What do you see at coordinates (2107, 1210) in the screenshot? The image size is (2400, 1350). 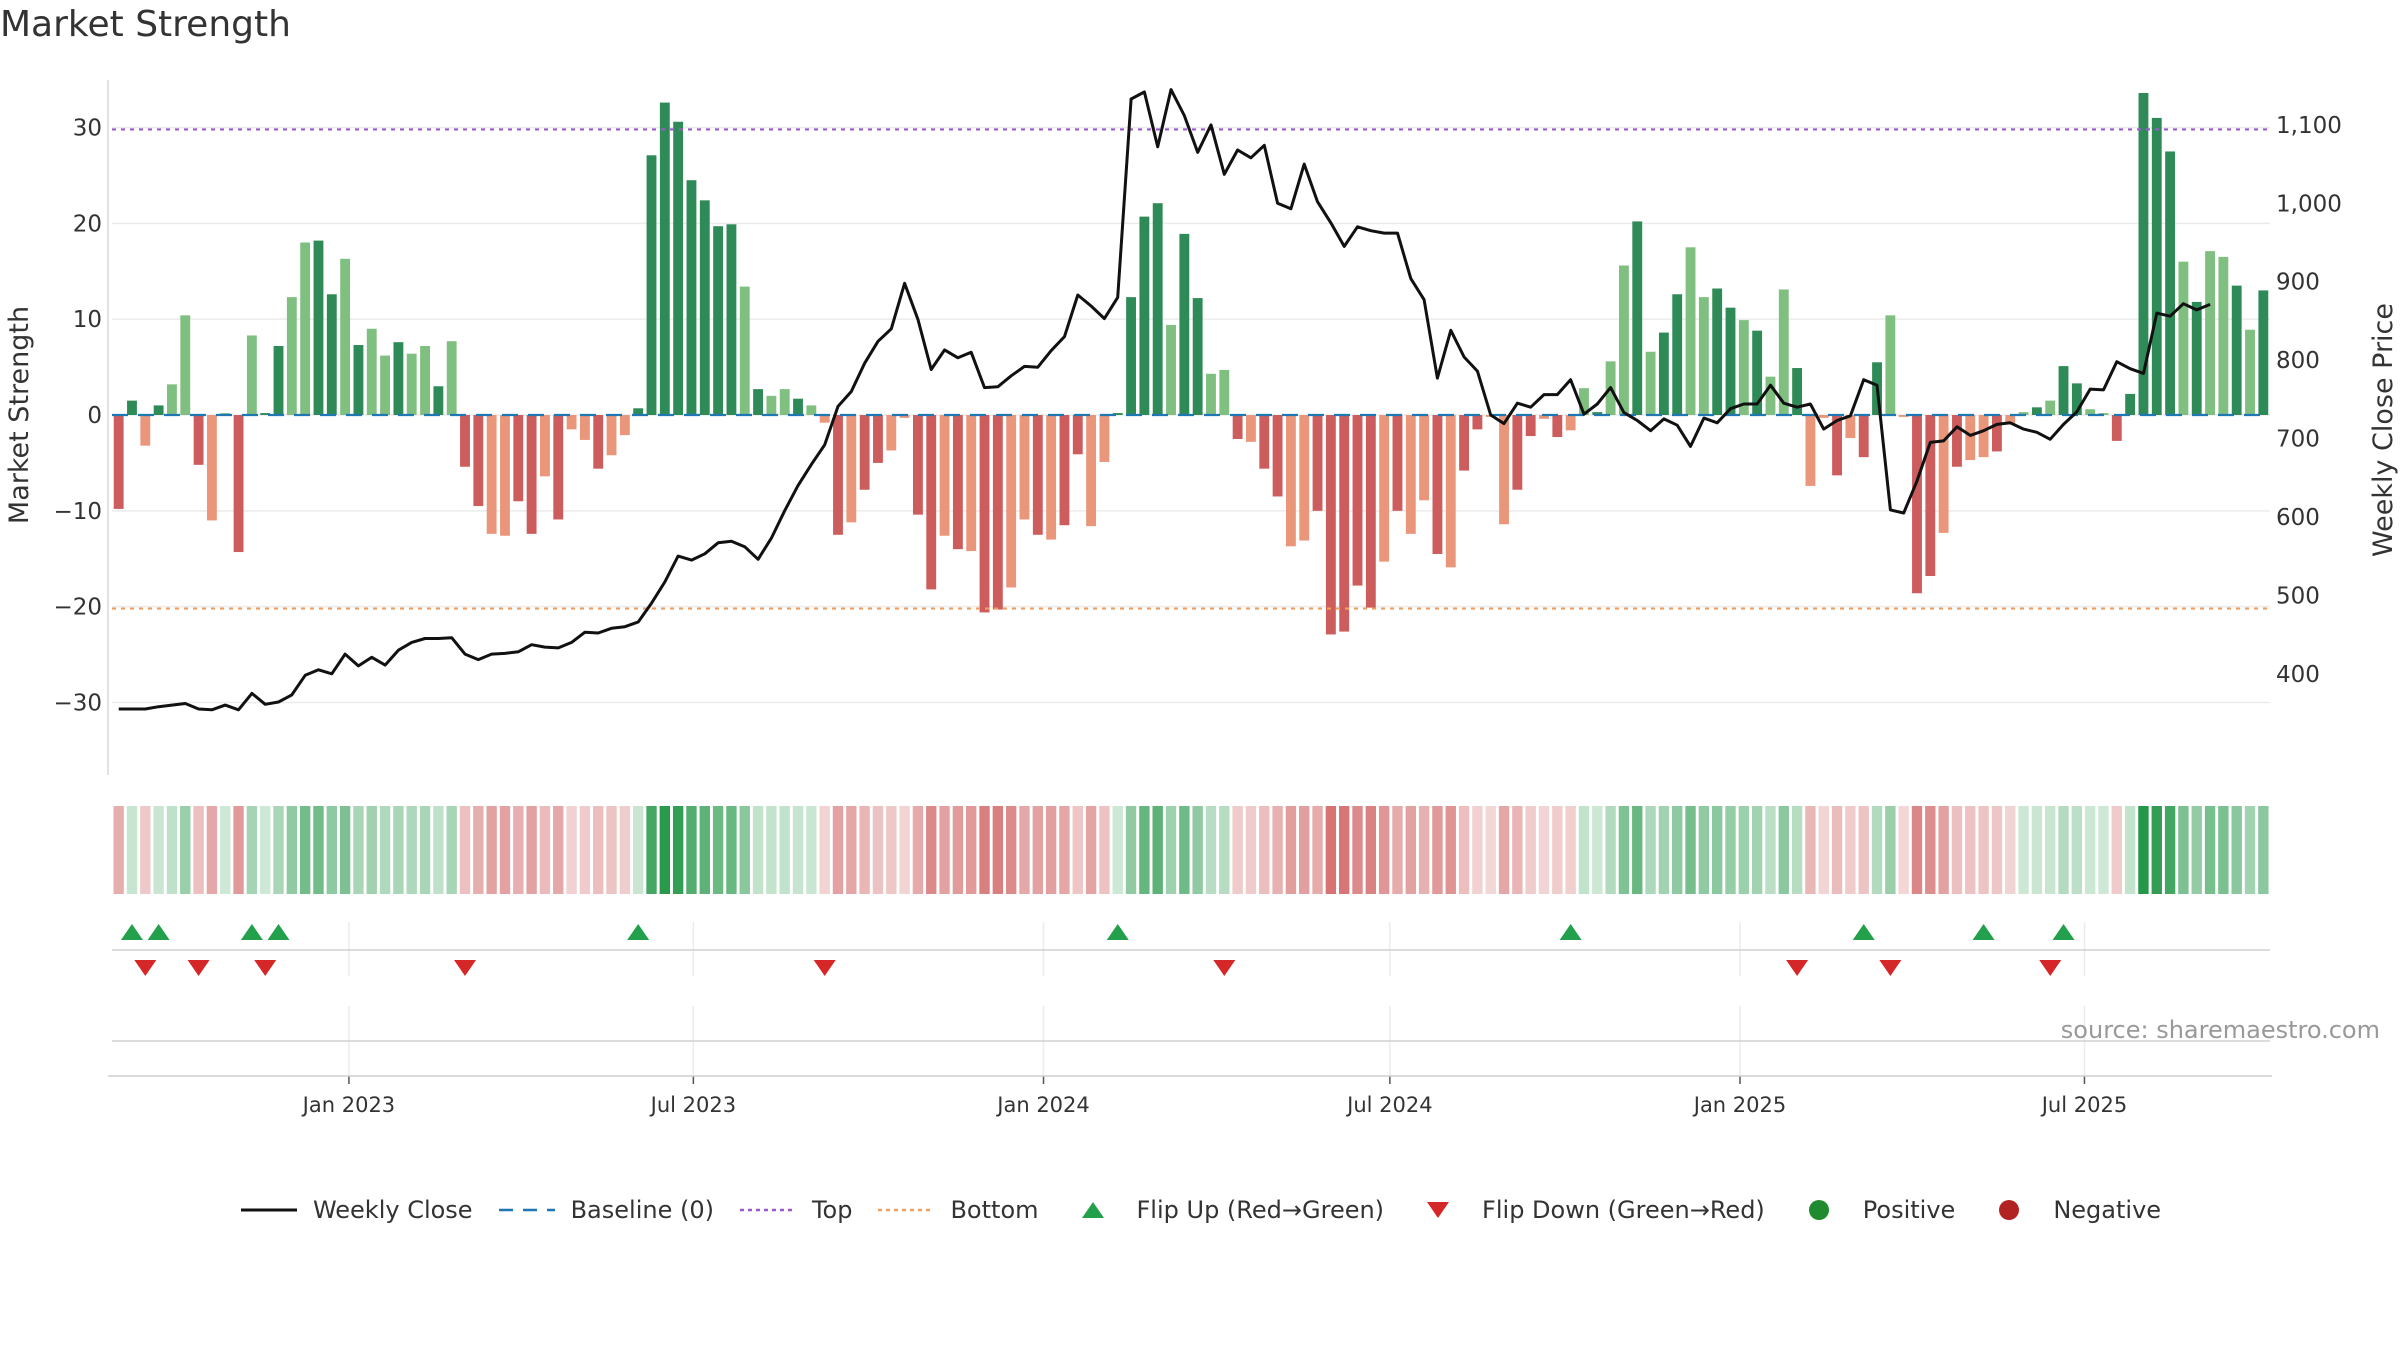 I see `legend-label: Negative` at bounding box center [2107, 1210].